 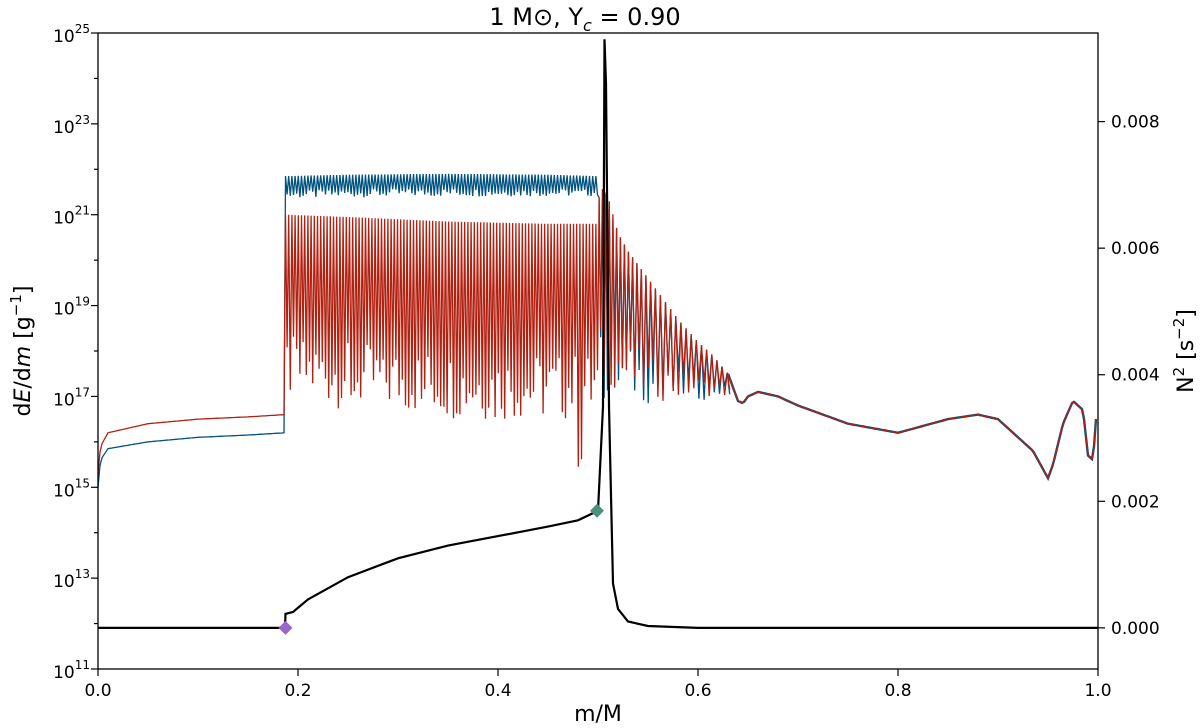 What do you see at coordinates (1184, 351) in the screenshot?
I see `right-axis-label: N2 [s−2]` at bounding box center [1184, 351].